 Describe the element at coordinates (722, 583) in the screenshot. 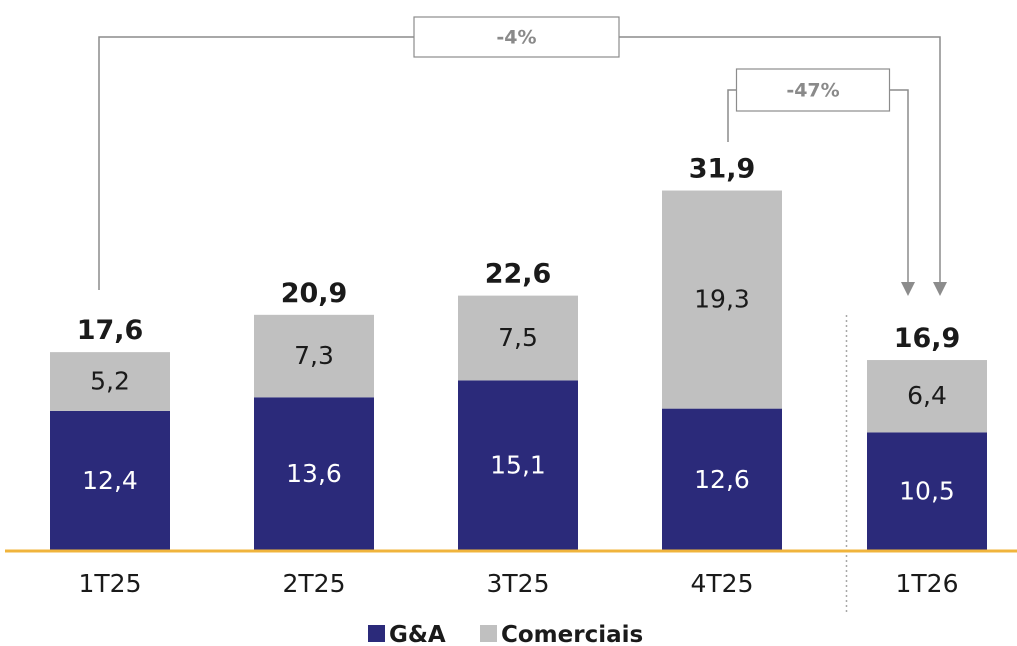

I see `tick-label-4t25: 4T25` at that location.